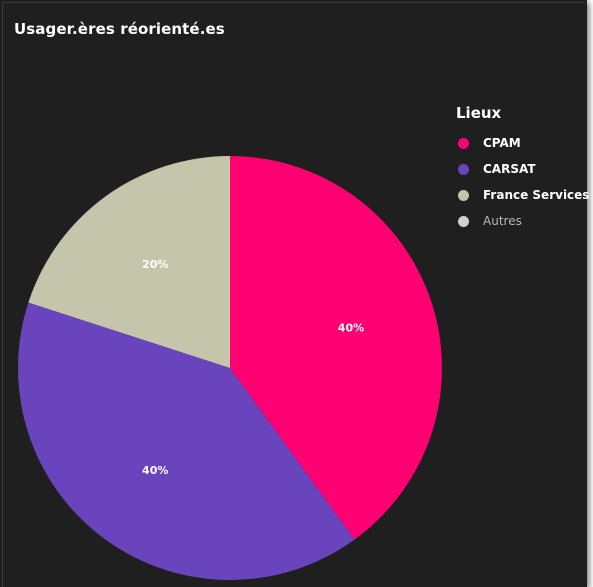  I want to click on legend-item-autres: Autres, so click(522, 221).